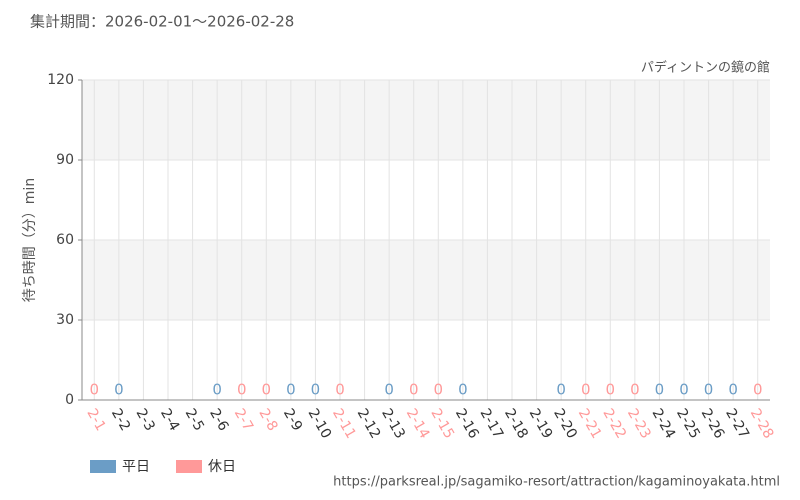 The image size is (800, 500). What do you see at coordinates (65, 160) in the screenshot?
I see `y-tick-label: 90` at bounding box center [65, 160].